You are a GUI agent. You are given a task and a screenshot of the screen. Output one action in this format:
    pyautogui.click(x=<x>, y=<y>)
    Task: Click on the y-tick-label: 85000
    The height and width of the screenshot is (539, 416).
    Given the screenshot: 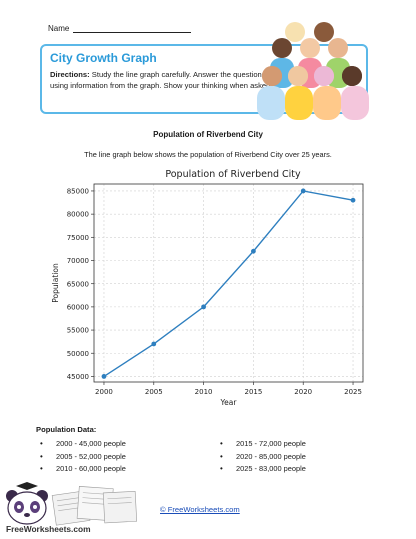 What is the action you would take?
    pyautogui.click(x=78, y=192)
    